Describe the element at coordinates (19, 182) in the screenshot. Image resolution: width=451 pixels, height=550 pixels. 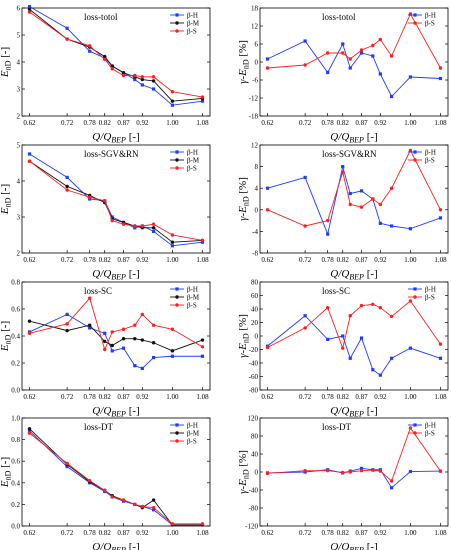
I see `y-tick-label: 4` at that location.